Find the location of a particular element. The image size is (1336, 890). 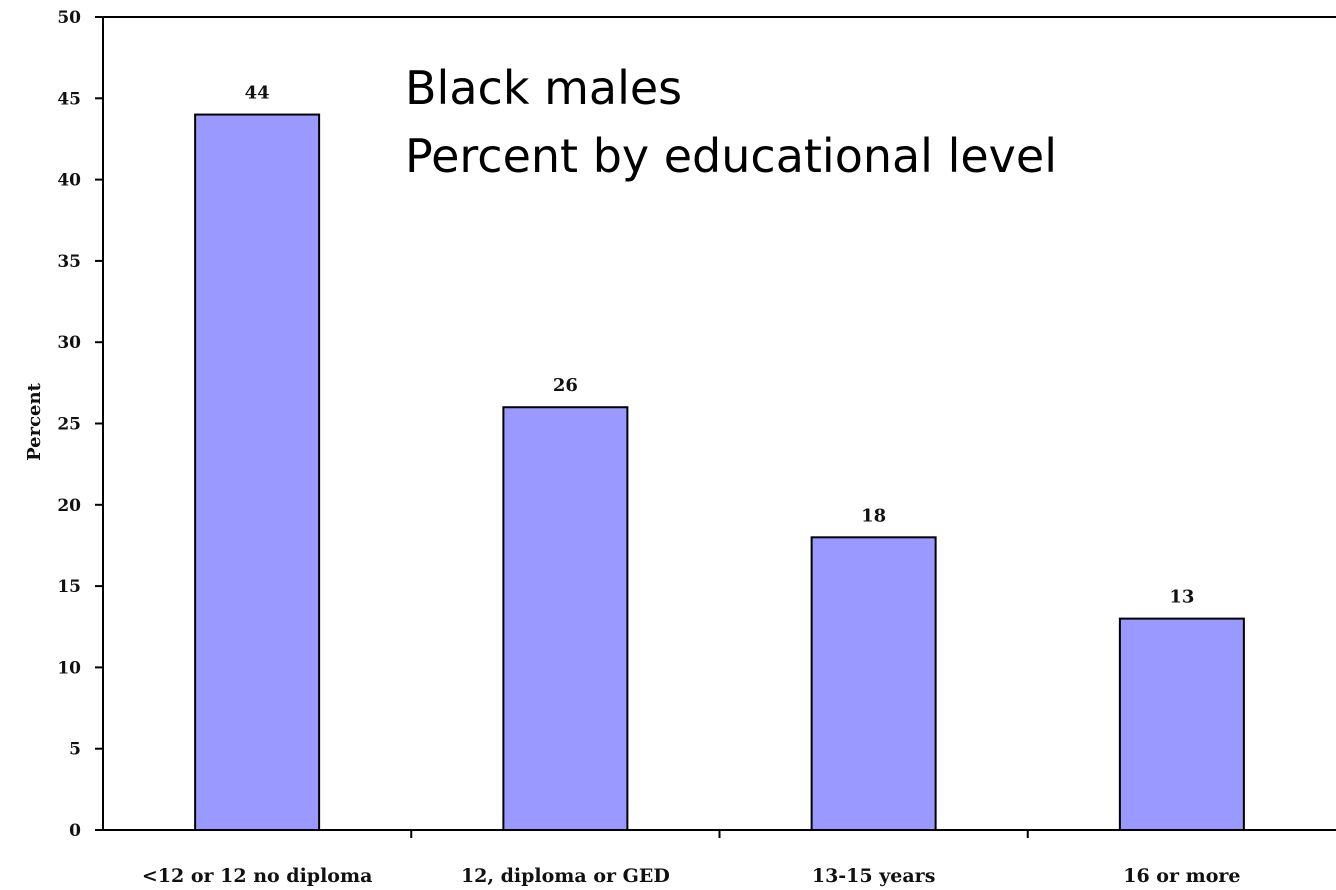

y-tick-label: 10 is located at coordinates (69, 668).